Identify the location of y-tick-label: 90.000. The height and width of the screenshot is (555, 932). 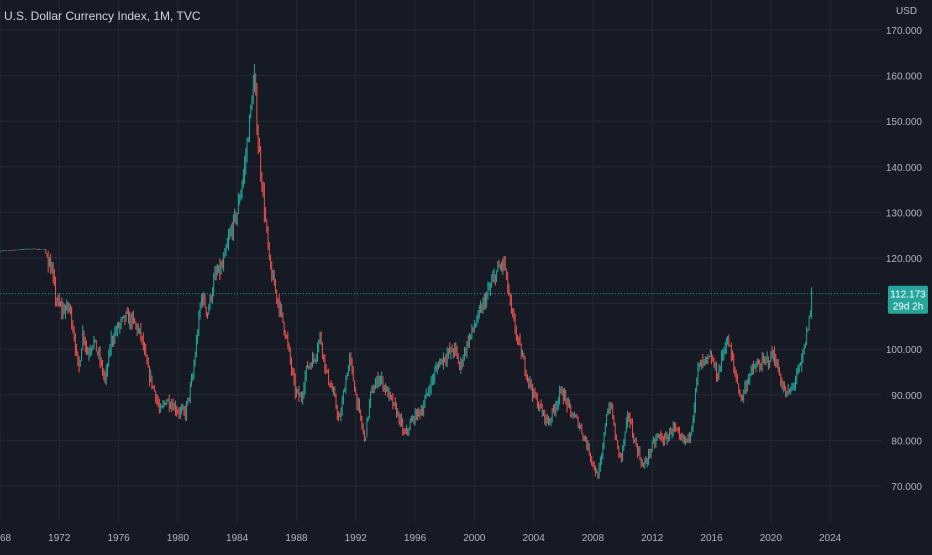
(906, 396).